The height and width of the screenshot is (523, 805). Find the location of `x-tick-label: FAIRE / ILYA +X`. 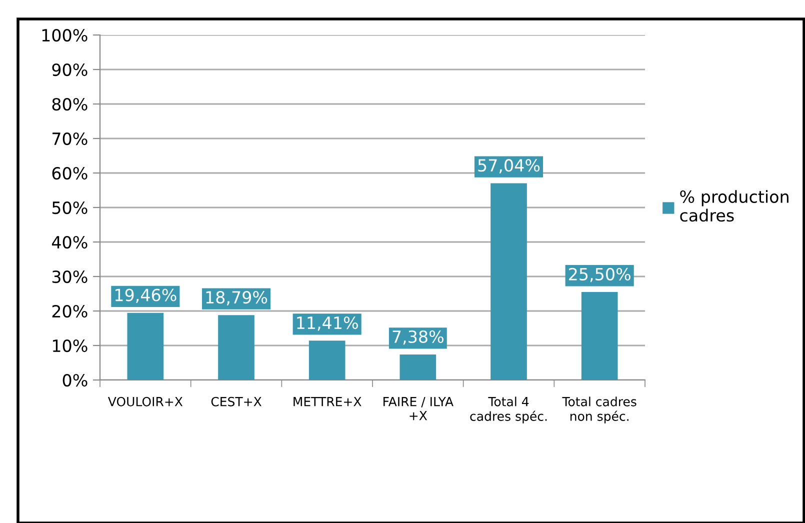

x-tick-label: FAIRE / ILYA +X is located at coordinates (419, 408).